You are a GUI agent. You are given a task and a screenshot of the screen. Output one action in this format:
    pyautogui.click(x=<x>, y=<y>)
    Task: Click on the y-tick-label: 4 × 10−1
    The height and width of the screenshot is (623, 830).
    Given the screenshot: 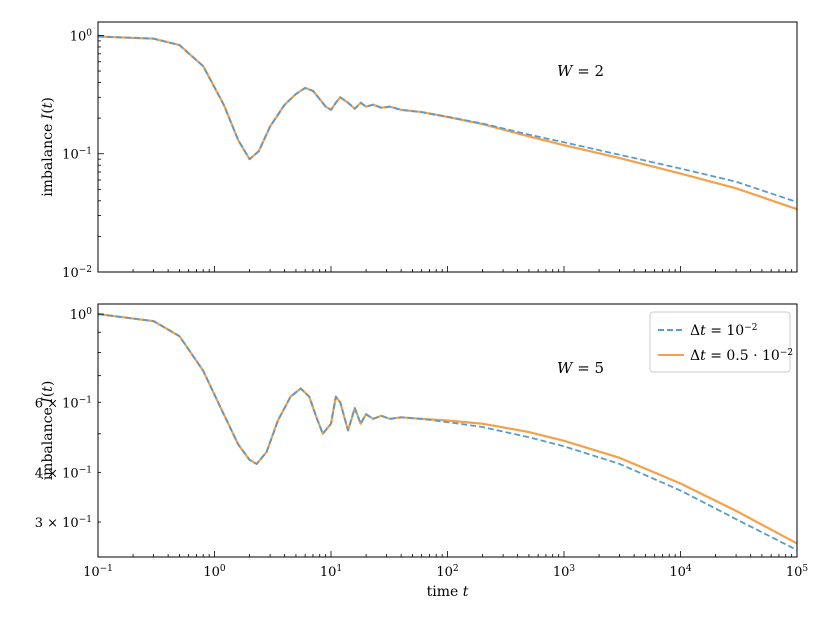 What is the action you would take?
    pyautogui.click(x=63, y=473)
    